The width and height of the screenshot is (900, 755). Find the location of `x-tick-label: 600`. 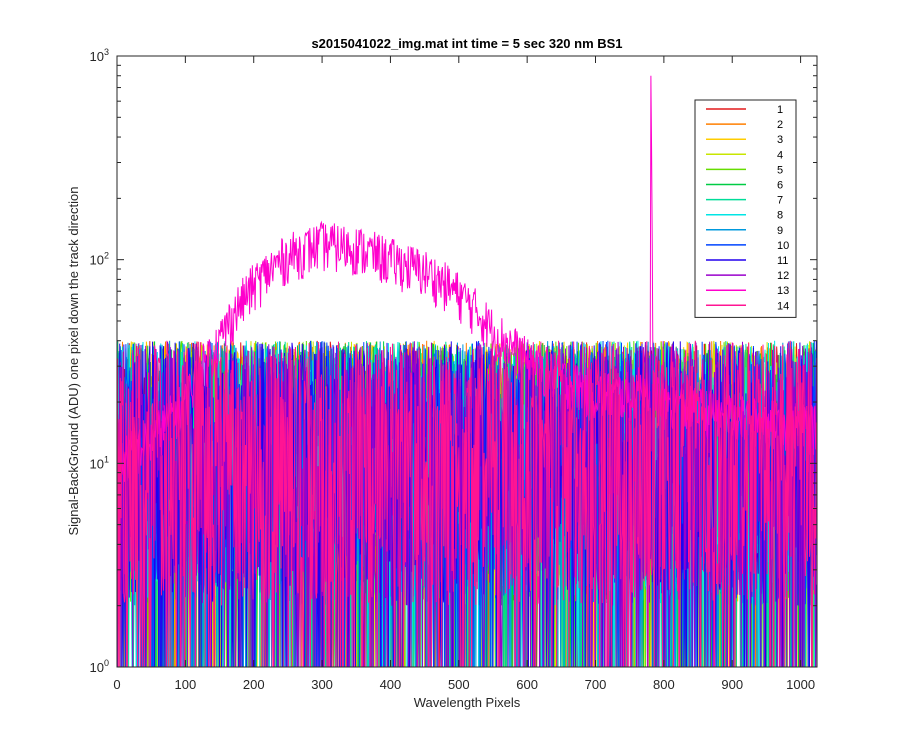

x-tick-label: 600 is located at coordinates (527, 684).